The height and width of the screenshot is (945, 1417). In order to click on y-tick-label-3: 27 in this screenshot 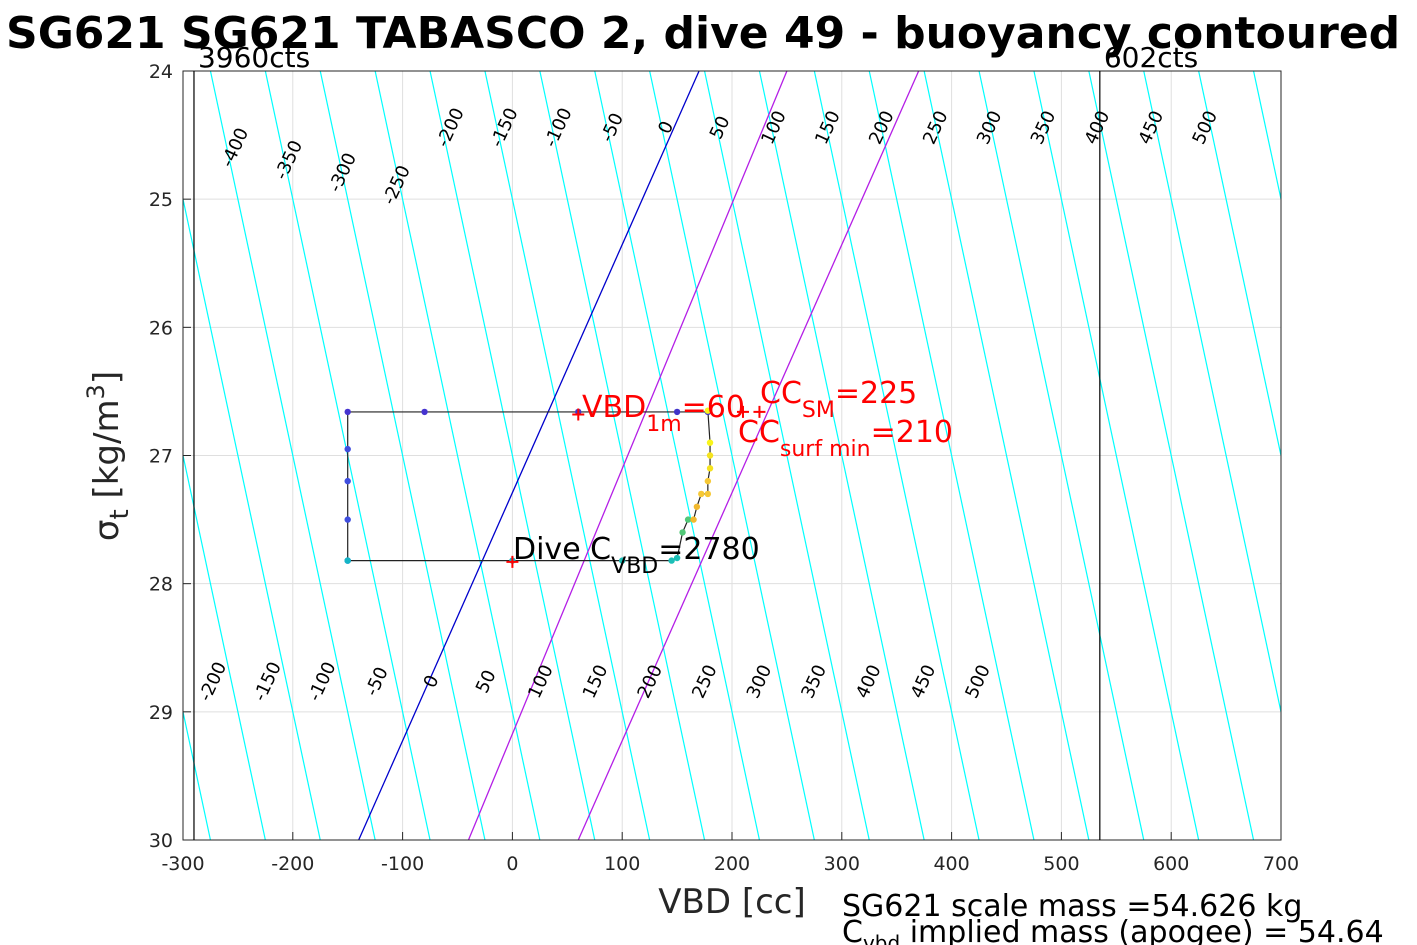, I will do `click(161, 457)`.